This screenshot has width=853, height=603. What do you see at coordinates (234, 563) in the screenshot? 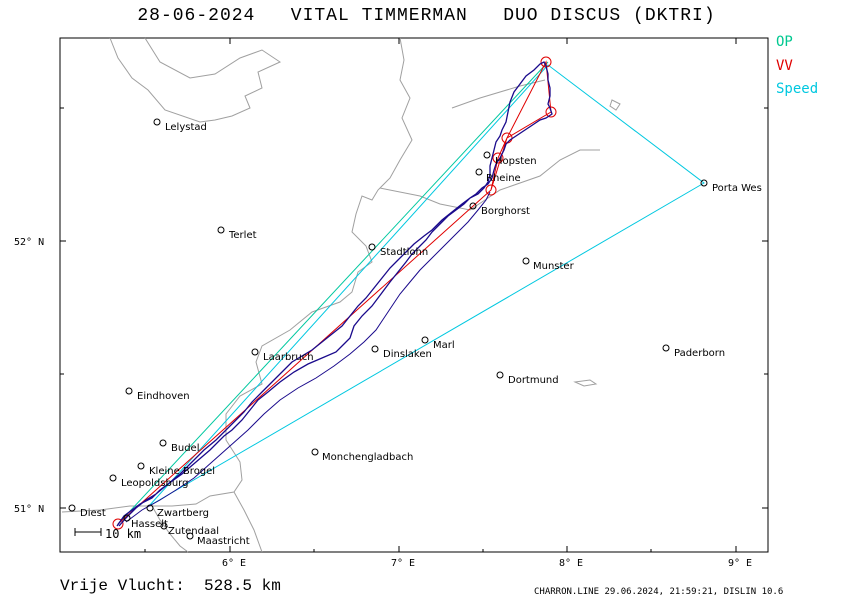
I see `lon-label-6: 6° E` at bounding box center [234, 563].